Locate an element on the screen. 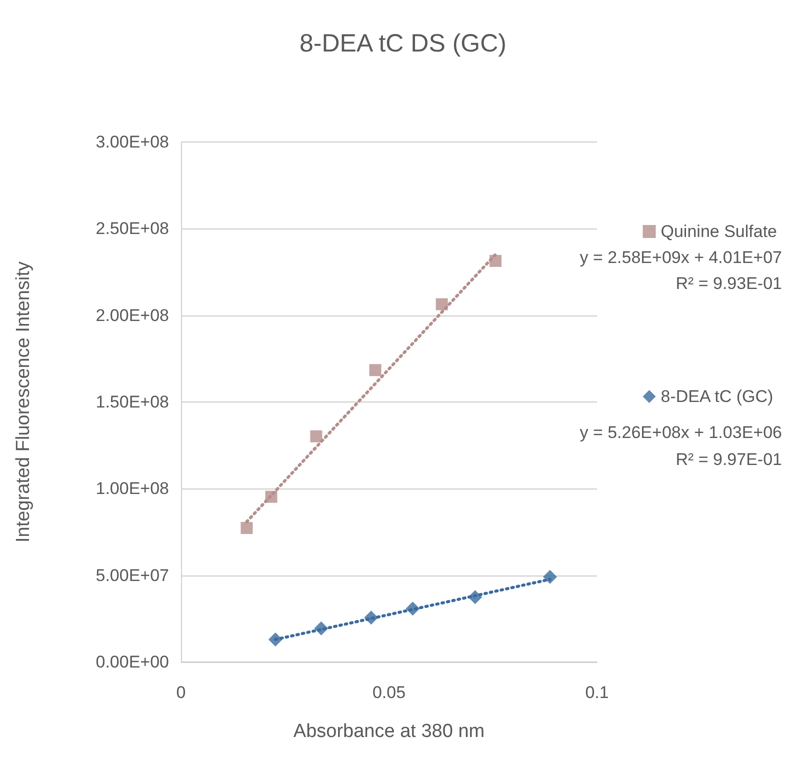  y-tick-label: 5.00E+07 is located at coordinates (132, 575).